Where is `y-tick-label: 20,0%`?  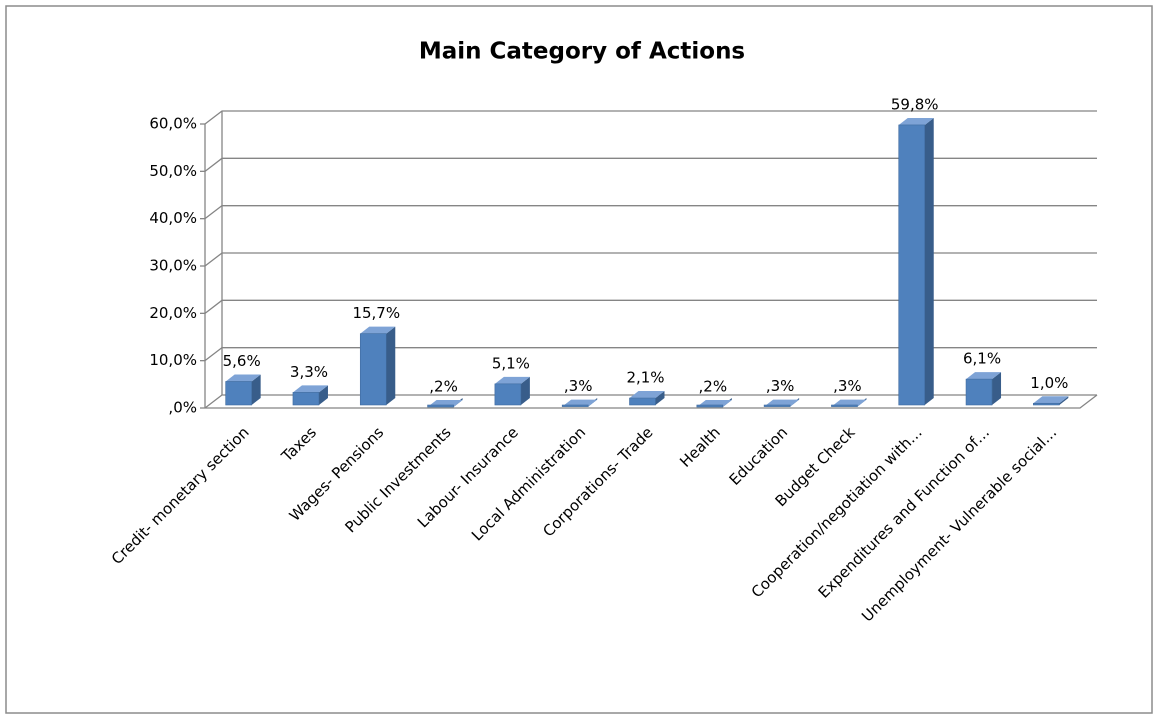
y-tick-label: 20,0% is located at coordinates (173, 313).